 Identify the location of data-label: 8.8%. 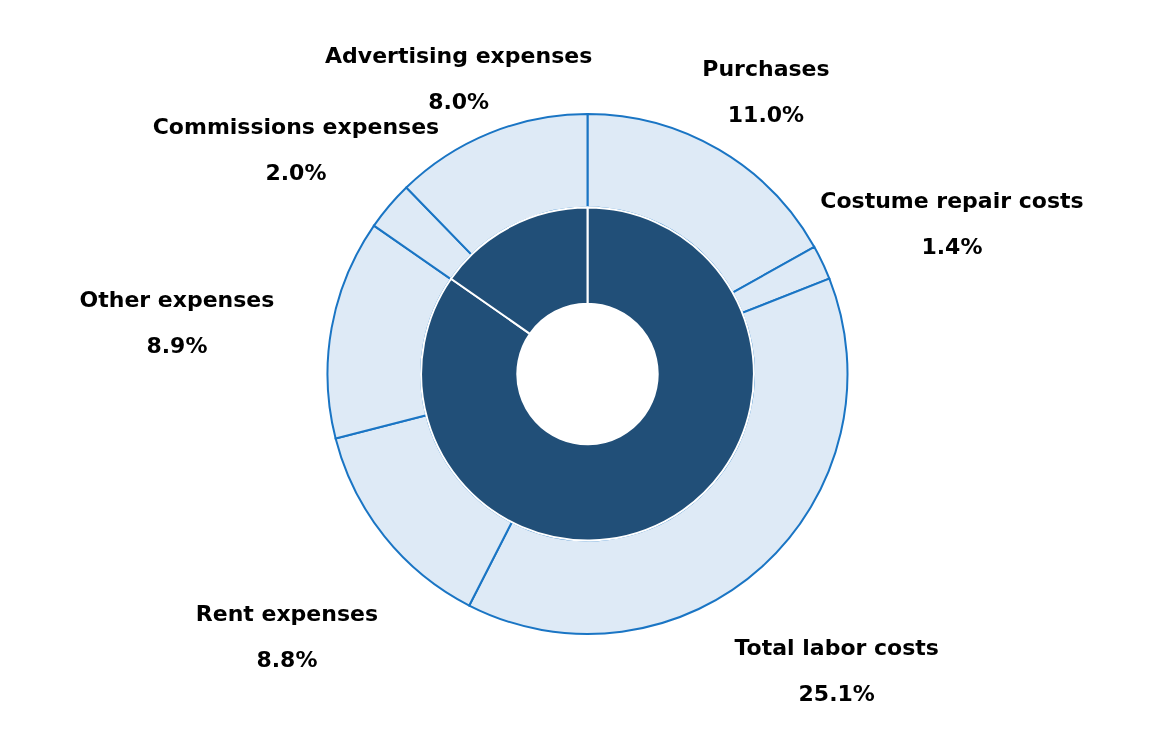
(287, 660).